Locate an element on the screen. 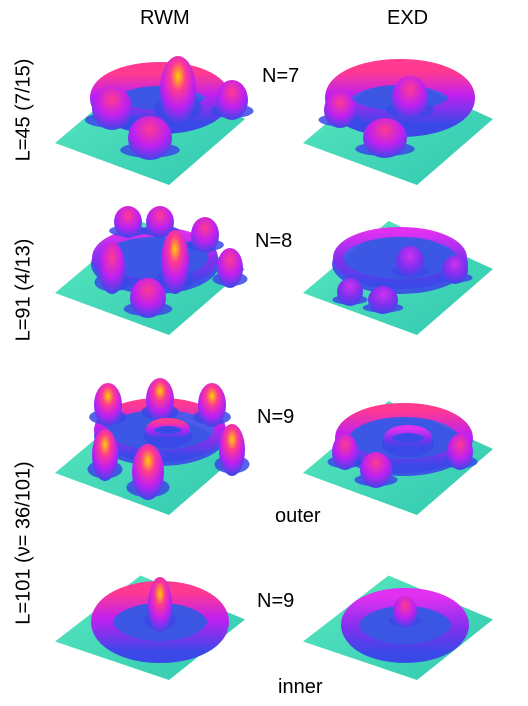 This screenshot has height=706, width=528. panel-rwm-n7 is located at coordinates (154, 120).